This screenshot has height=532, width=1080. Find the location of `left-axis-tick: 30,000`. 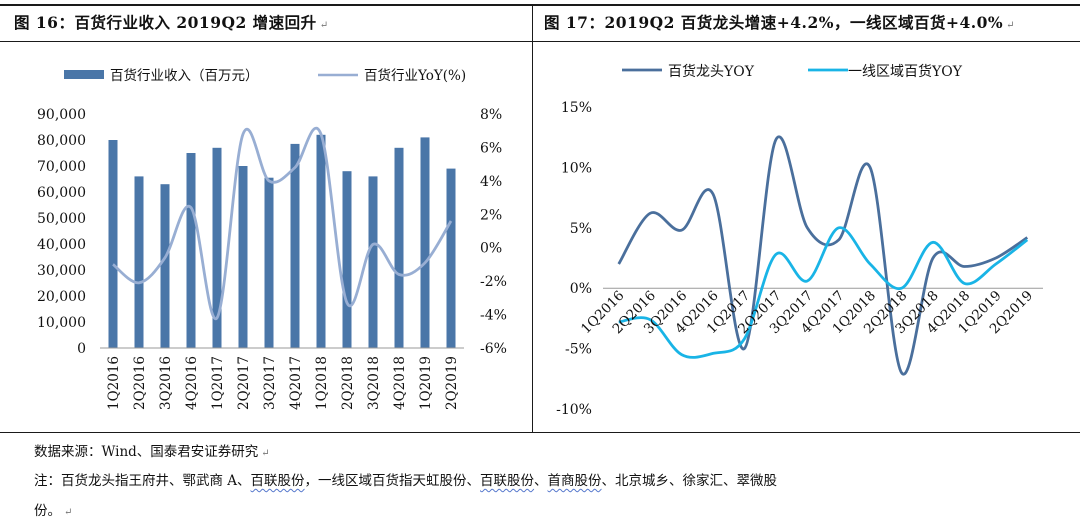

left-axis-tick: 30,000 is located at coordinates (61, 271).